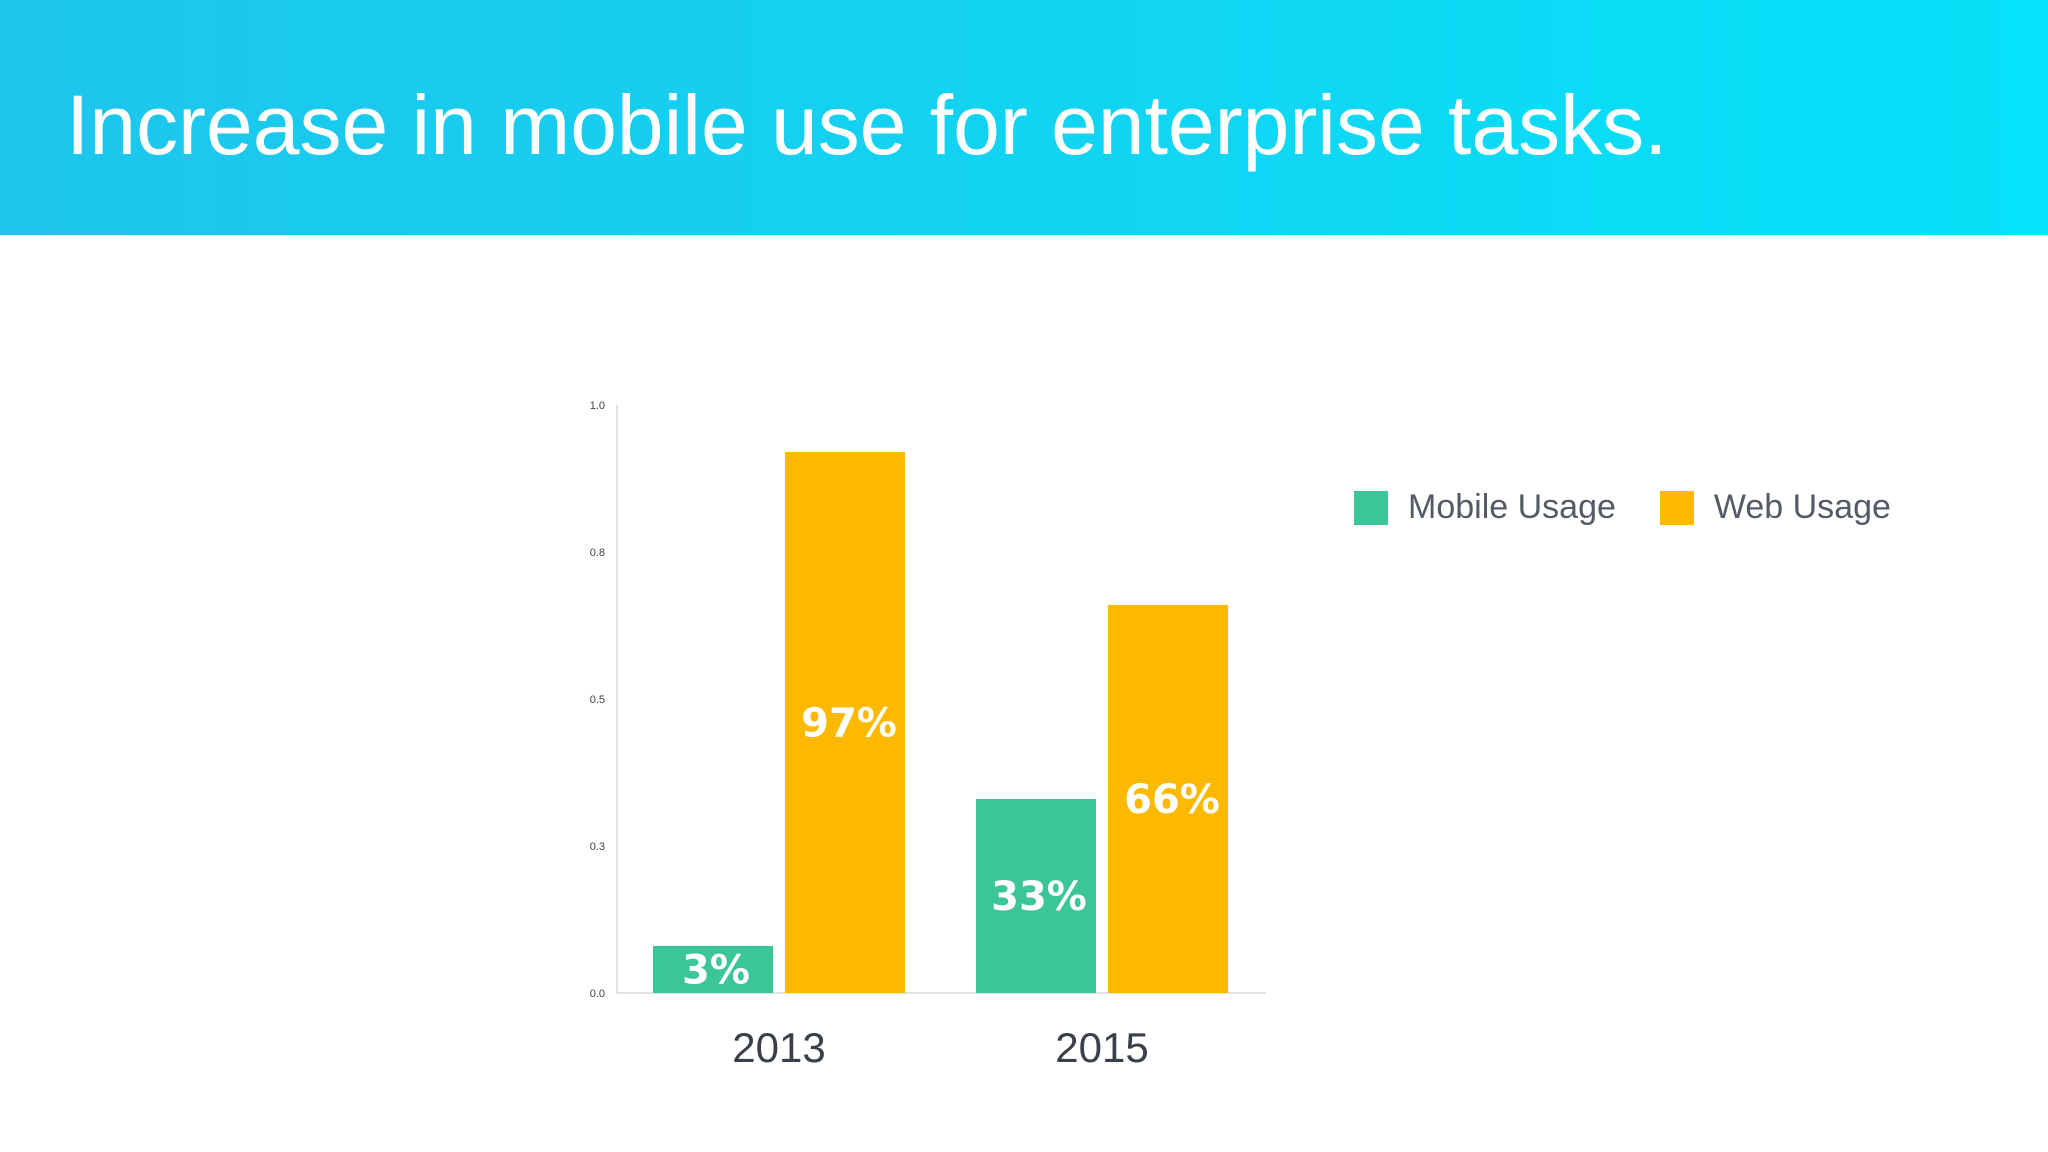 This screenshot has width=2048, height=1152. What do you see at coordinates (1676, 507) in the screenshot?
I see `legend-swatch-web-usage` at bounding box center [1676, 507].